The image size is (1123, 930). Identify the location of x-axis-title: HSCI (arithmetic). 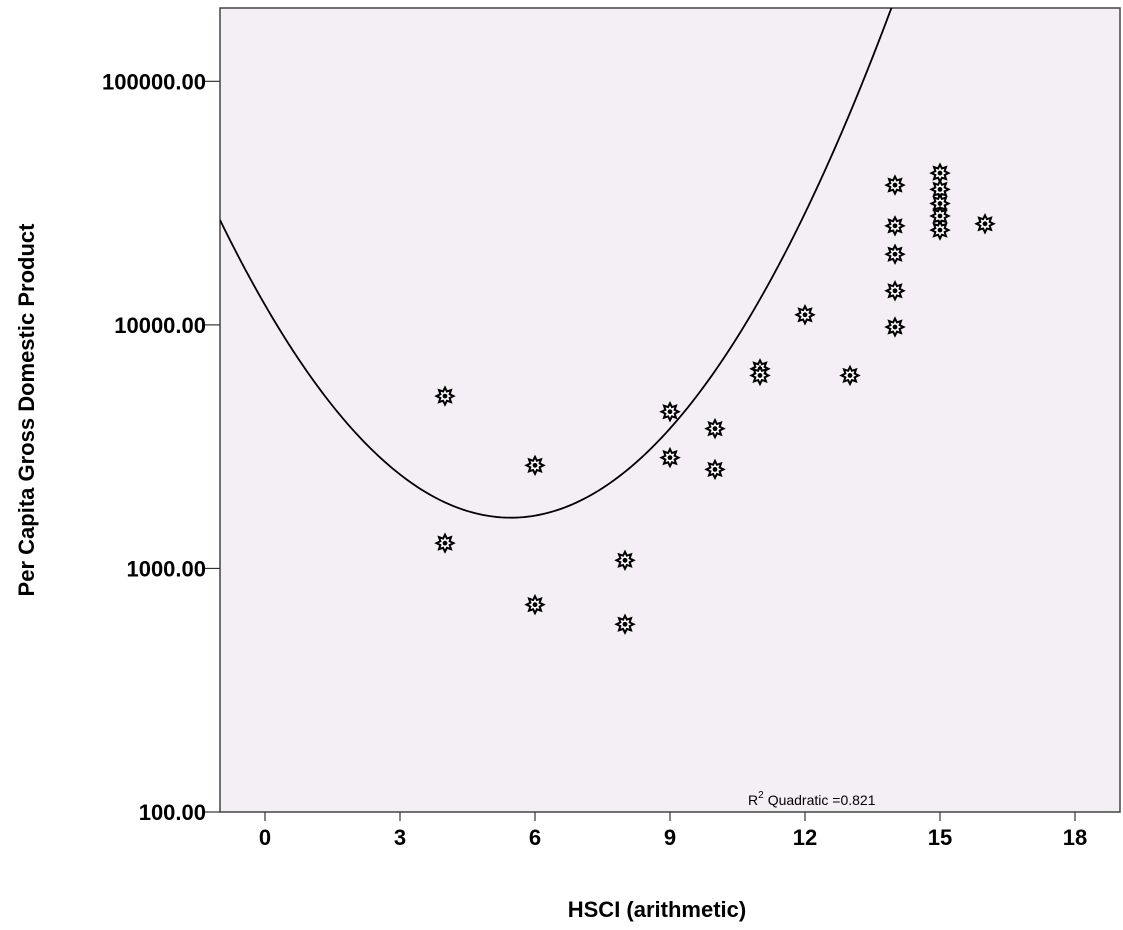
(657, 909).